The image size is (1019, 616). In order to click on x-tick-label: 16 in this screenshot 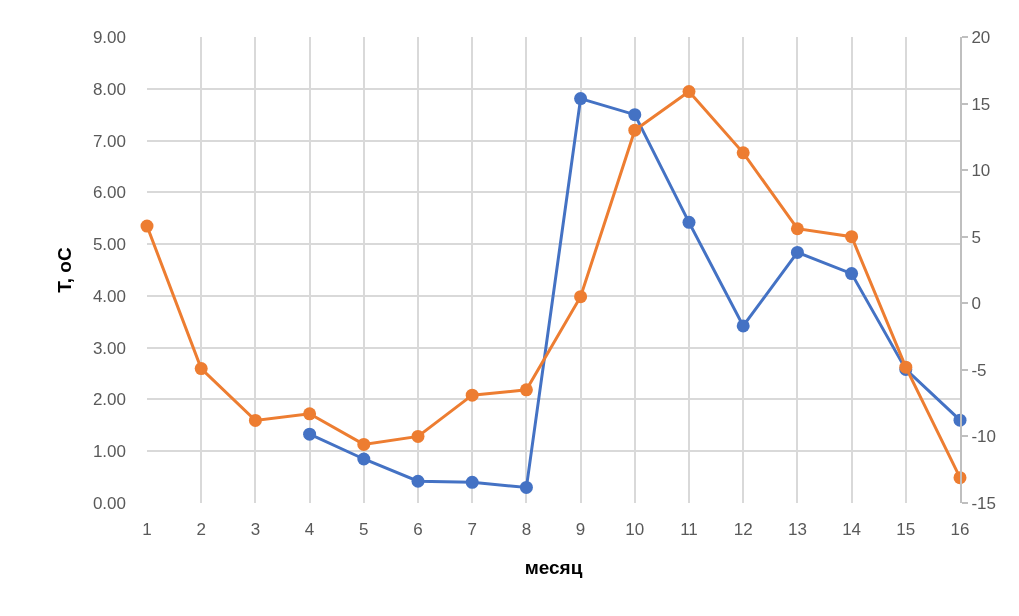, I will do `click(960, 529)`.